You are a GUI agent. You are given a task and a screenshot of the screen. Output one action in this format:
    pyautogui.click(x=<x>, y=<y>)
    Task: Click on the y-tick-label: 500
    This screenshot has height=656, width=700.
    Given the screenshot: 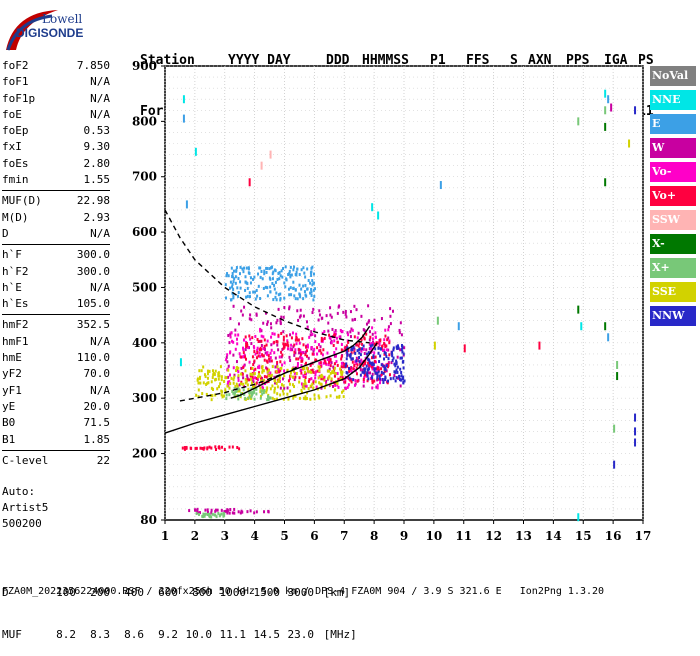 What is the action you would take?
    pyautogui.click(x=144, y=287)
    